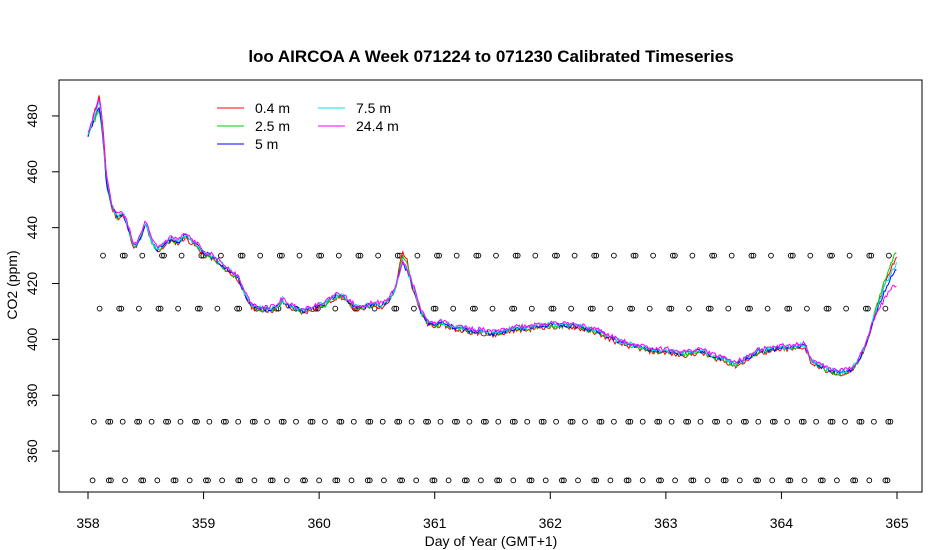  I want to click on x-tick-label: 360, so click(319, 523).